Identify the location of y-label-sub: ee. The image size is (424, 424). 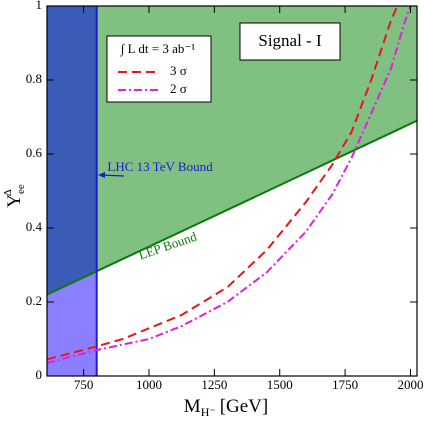
(21, 189).